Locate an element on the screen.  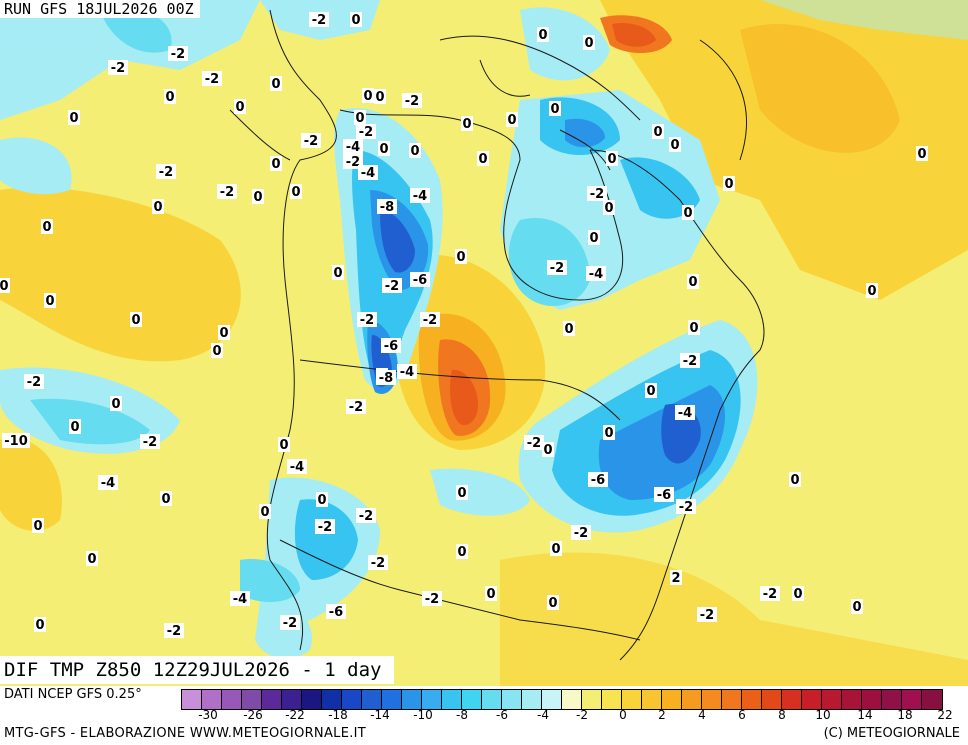
legend-tick-label: -30 is located at coordinates (208, 715).